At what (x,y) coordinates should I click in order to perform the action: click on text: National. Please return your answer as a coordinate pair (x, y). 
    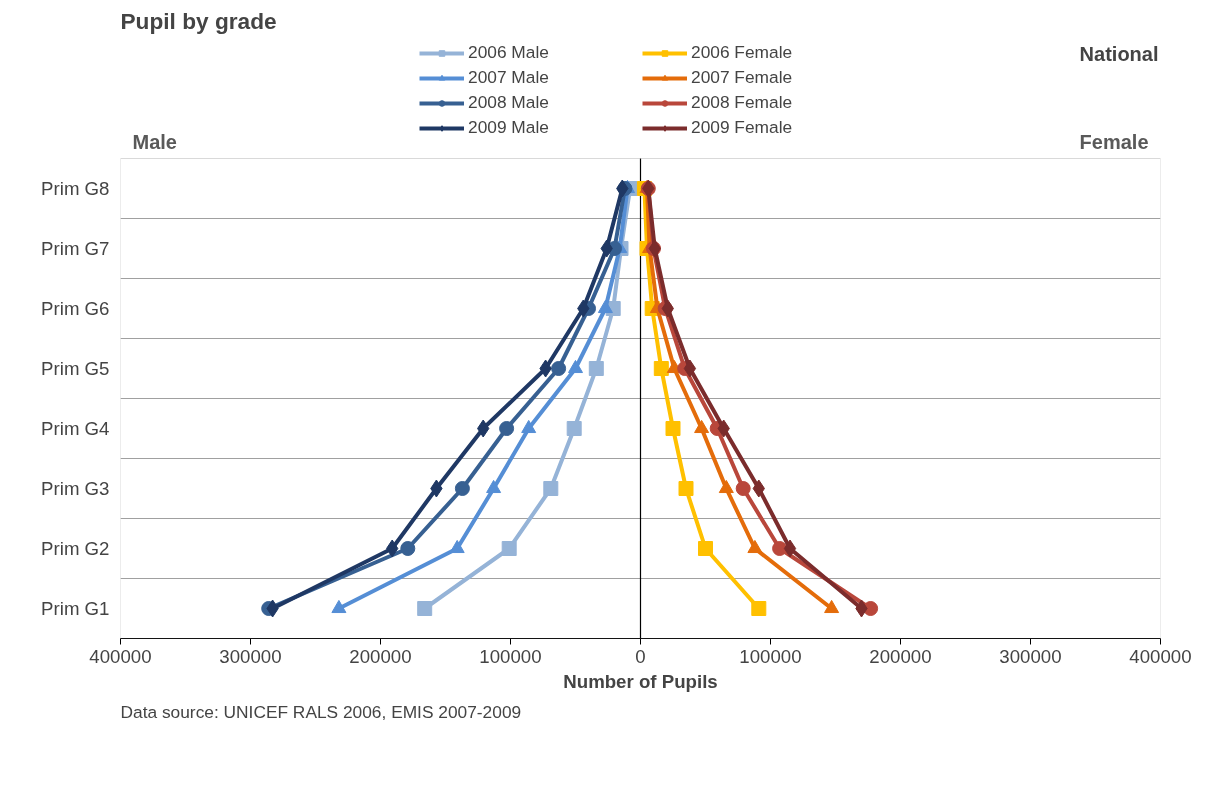
    Looking at the image, I should click on (1119, 53).